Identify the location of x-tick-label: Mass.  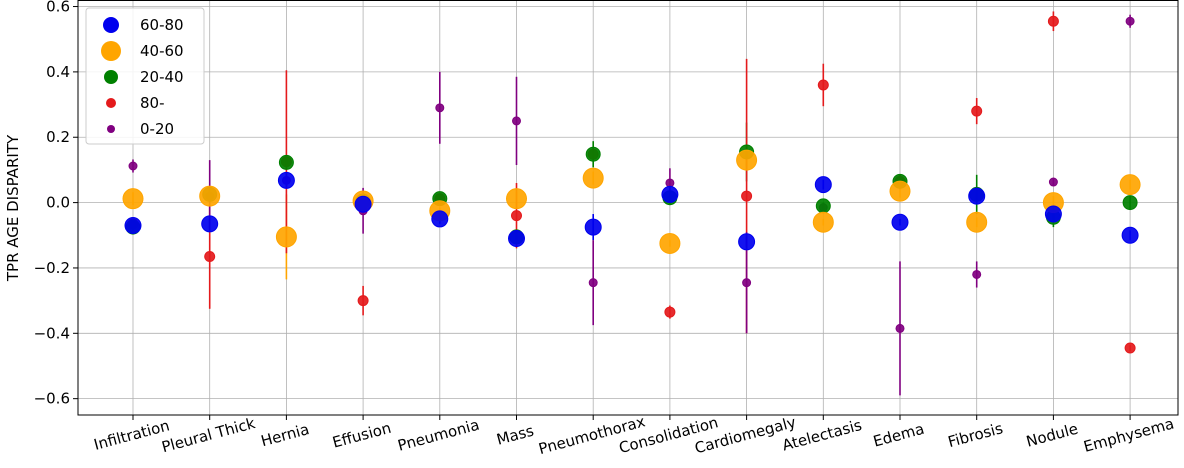
(515, 435).